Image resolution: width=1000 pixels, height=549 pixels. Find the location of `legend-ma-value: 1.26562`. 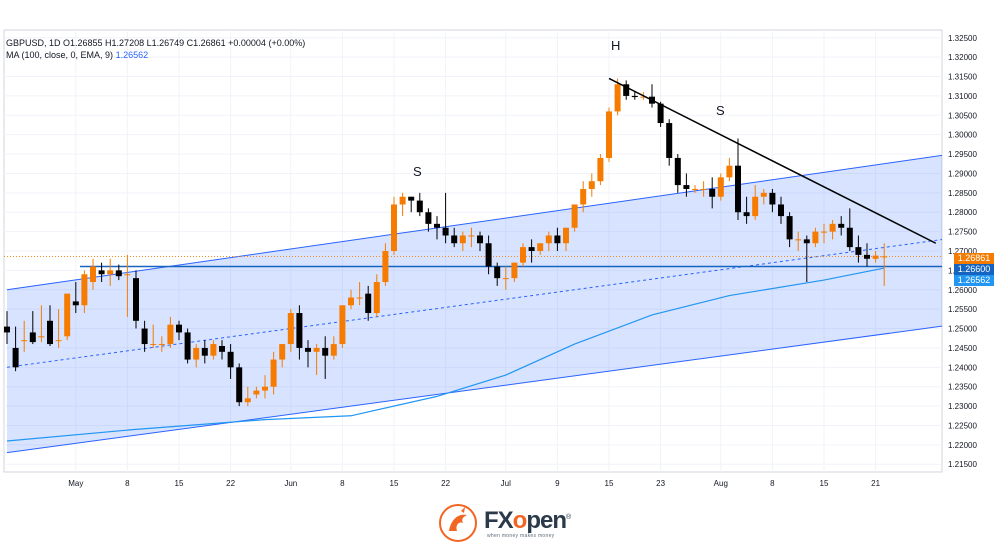

legend-ma-value: 1.26562 is located at coordinates (132, 55).